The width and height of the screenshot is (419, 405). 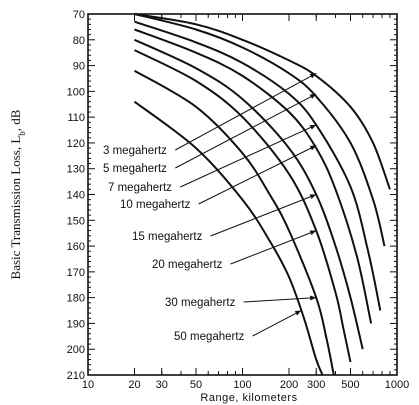 What do you see at coordinates (209, 337) in the screenshot?
I see `series-label-8: 50 megahertz` at bounding box center [209, 337].